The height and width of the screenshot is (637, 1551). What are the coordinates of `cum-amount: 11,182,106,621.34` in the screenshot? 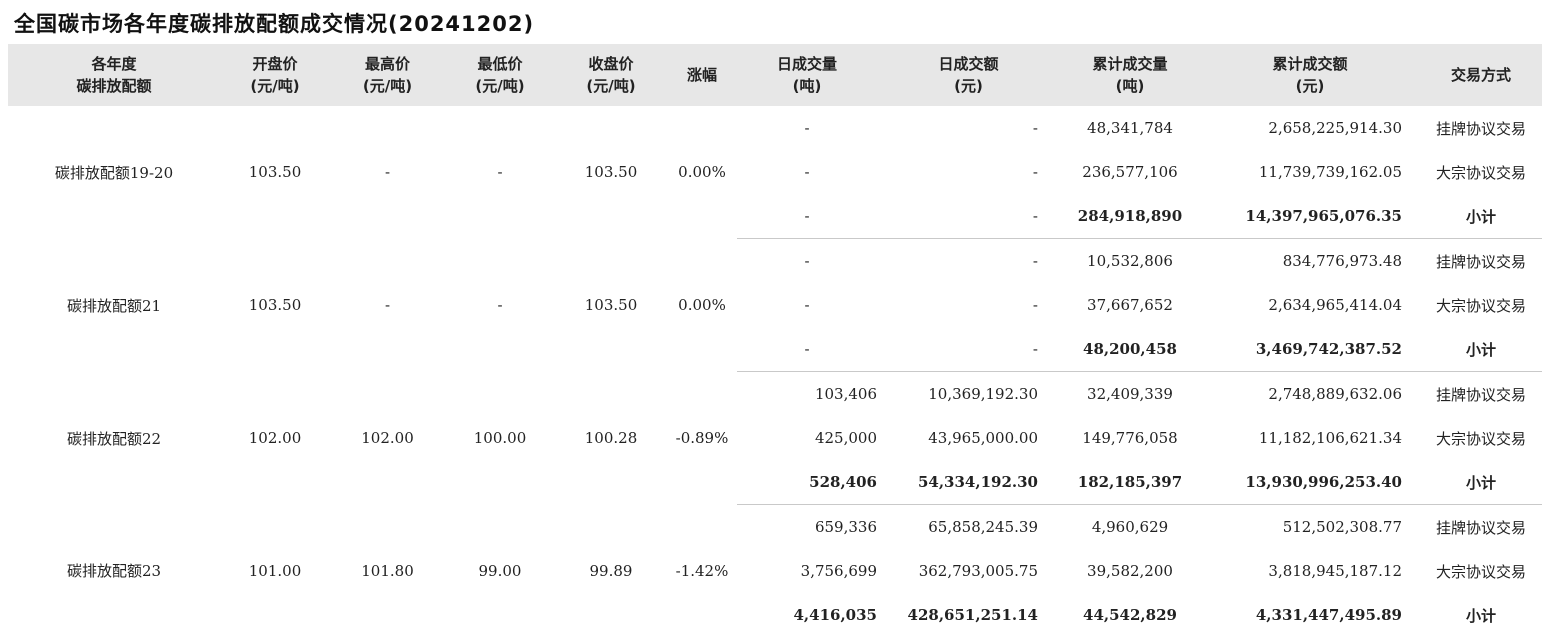 It's located at (1330, 438).